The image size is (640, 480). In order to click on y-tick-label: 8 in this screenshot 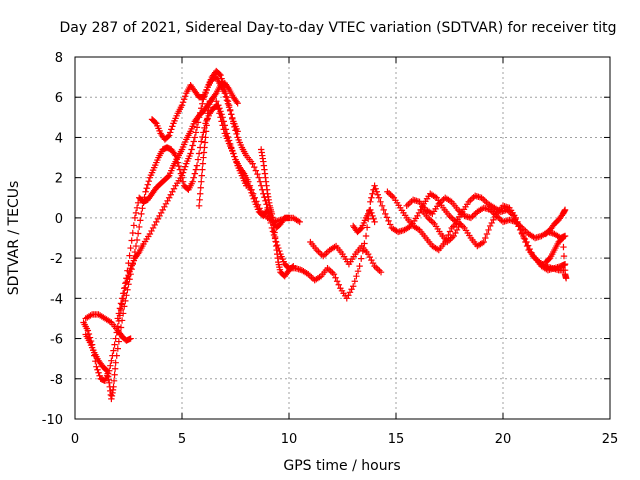, I will do `click(59, 58)`.